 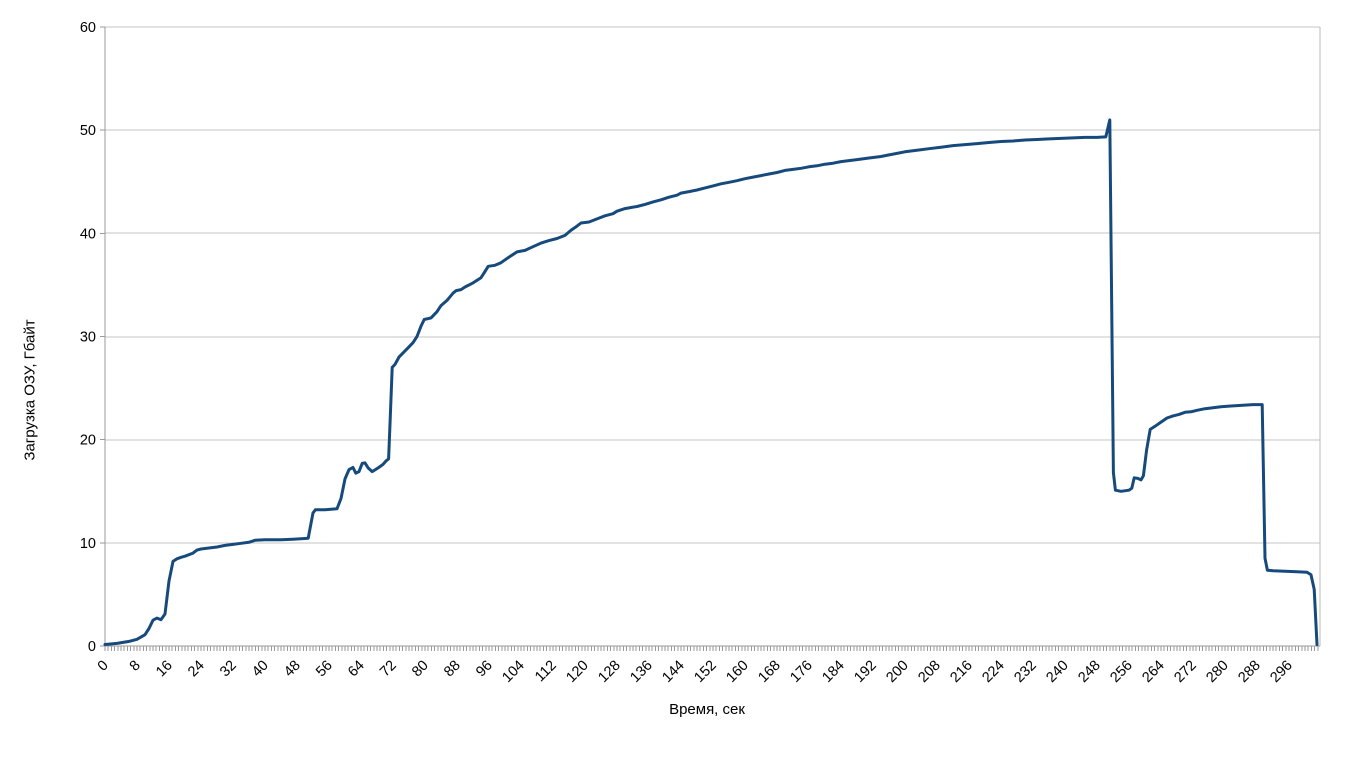 What do you see at coordinates (356, 669) in the screenshot?
I see `x-tick-label: 64` at bounding box center [356, 669].